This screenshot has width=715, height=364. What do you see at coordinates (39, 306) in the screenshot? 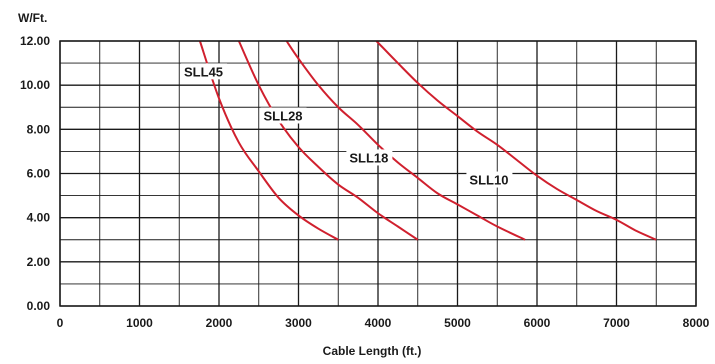
I see `y-tick-label: 0.00` at bounding box center [39, 306].